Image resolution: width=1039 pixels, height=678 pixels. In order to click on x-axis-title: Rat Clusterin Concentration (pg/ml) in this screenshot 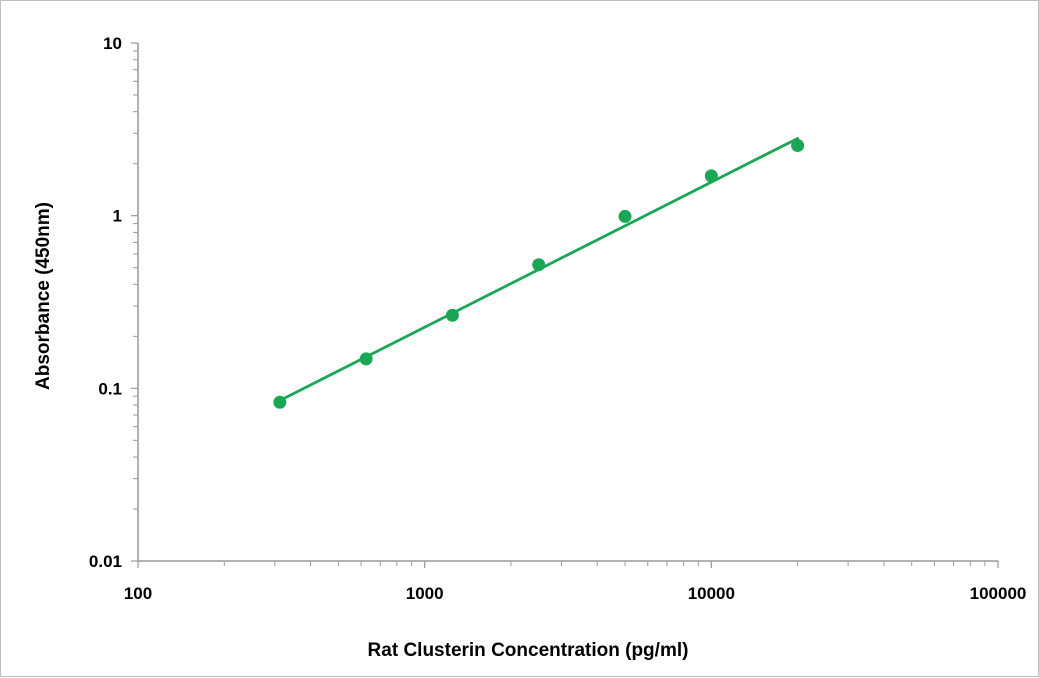, I will do `click(528, 650)`.